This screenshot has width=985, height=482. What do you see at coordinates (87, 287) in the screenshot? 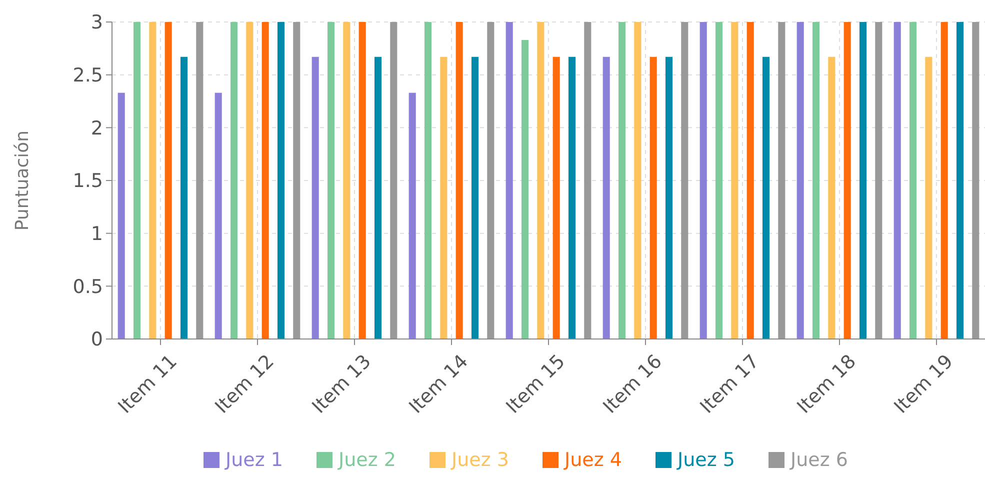
I see `y-tick-label: 0.5` at bounding box center [87, 287].